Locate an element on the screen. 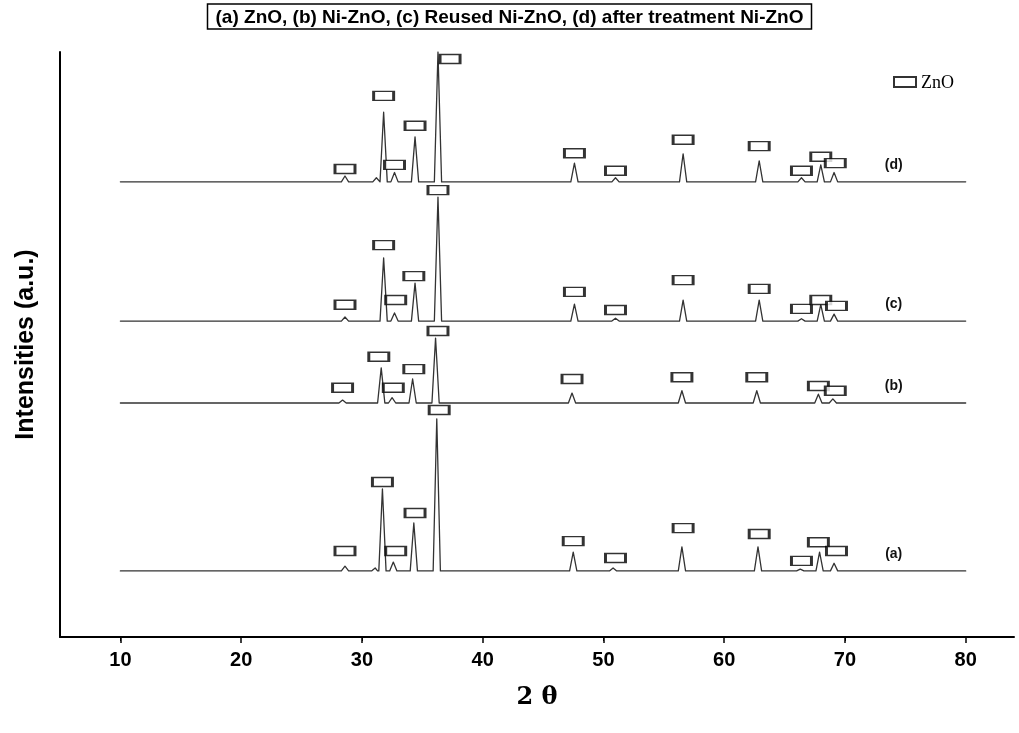 This screenshot has height=733, width=1019. series-label: (d) is located at coordinates (893, 163).